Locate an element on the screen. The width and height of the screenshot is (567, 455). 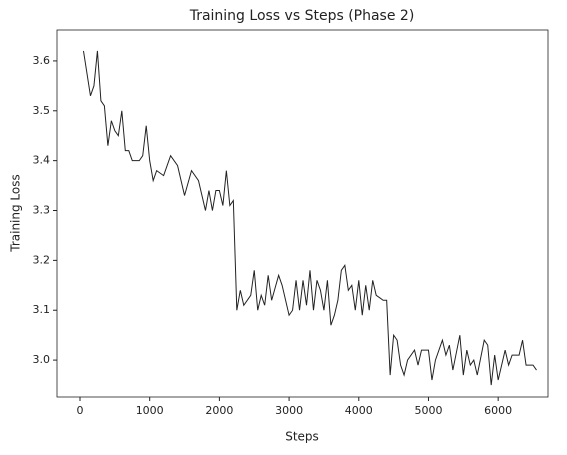
y-tick-label: 3.1 is located at coordinates (42, 309).